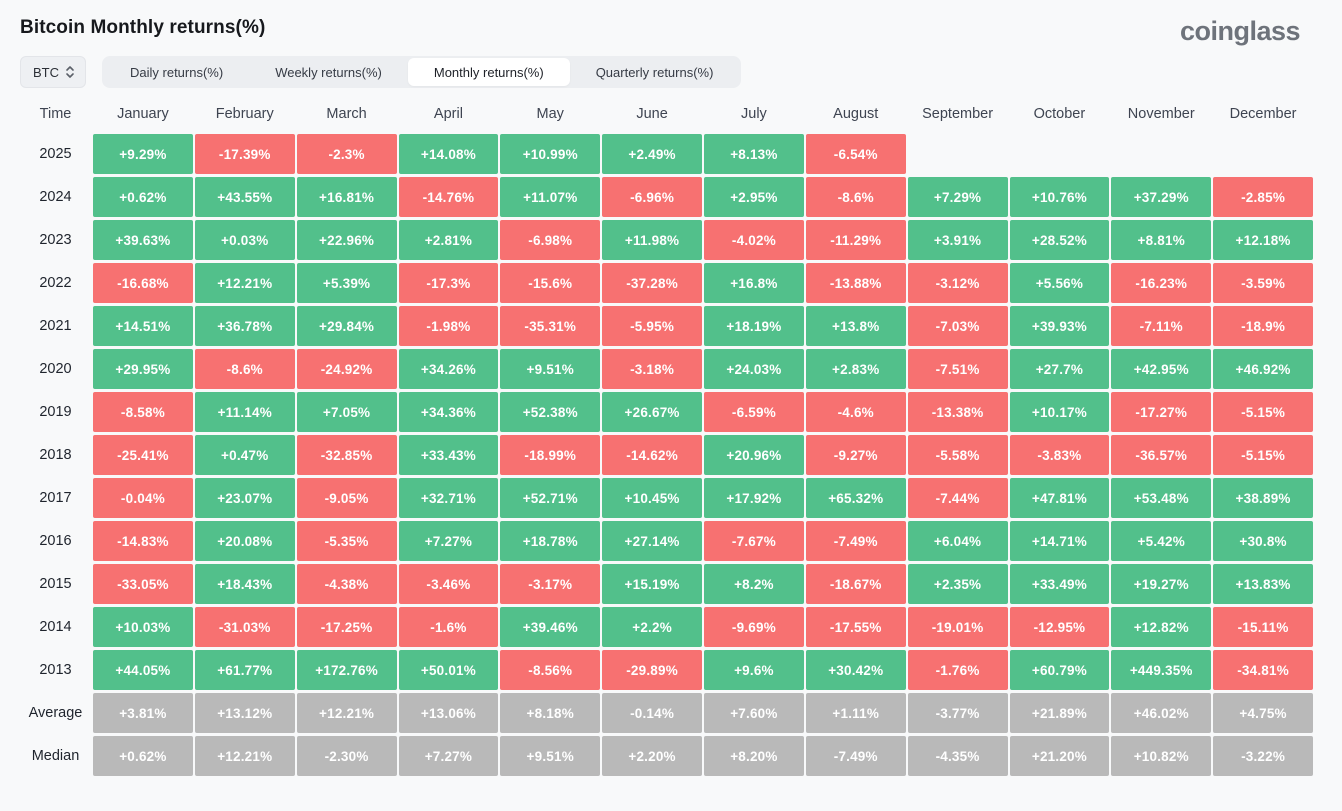 The width and height of the screenshot is (1342, 811). Describe the element at coordinates (957, 455) in the screenshot. I see `return-cell: -5.58%` at that location.